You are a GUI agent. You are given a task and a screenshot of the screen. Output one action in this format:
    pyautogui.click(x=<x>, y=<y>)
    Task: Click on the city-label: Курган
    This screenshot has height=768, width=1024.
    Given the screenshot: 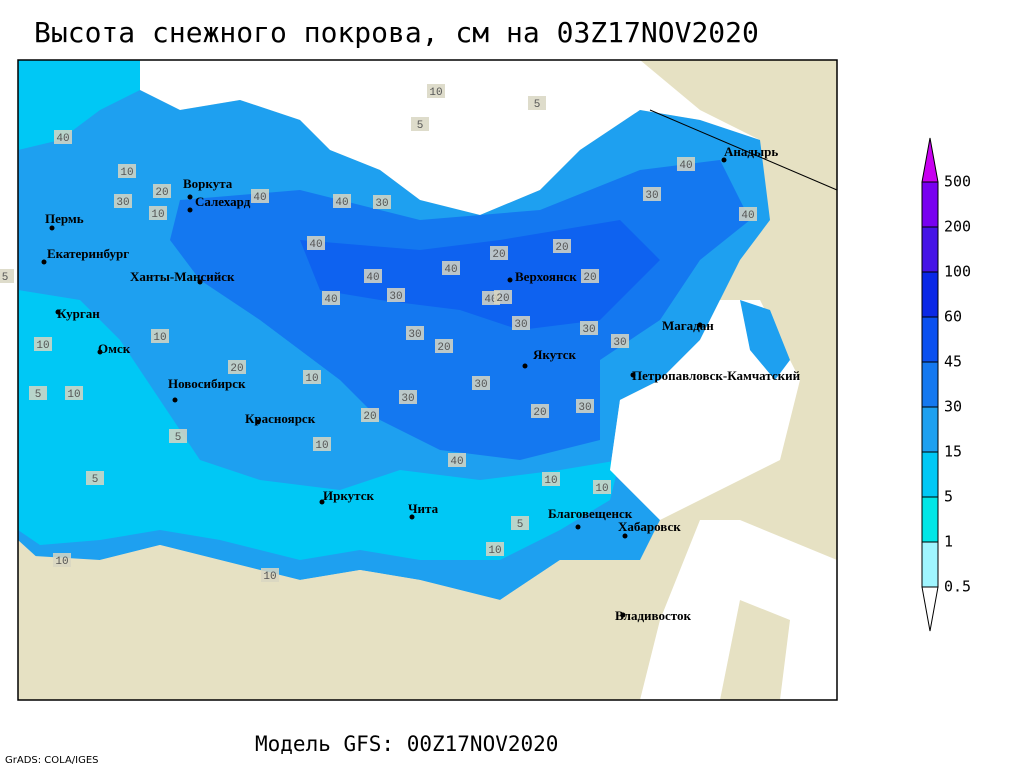 What is the action you would take?
    pyautogui.click(x=78, y=313)
    